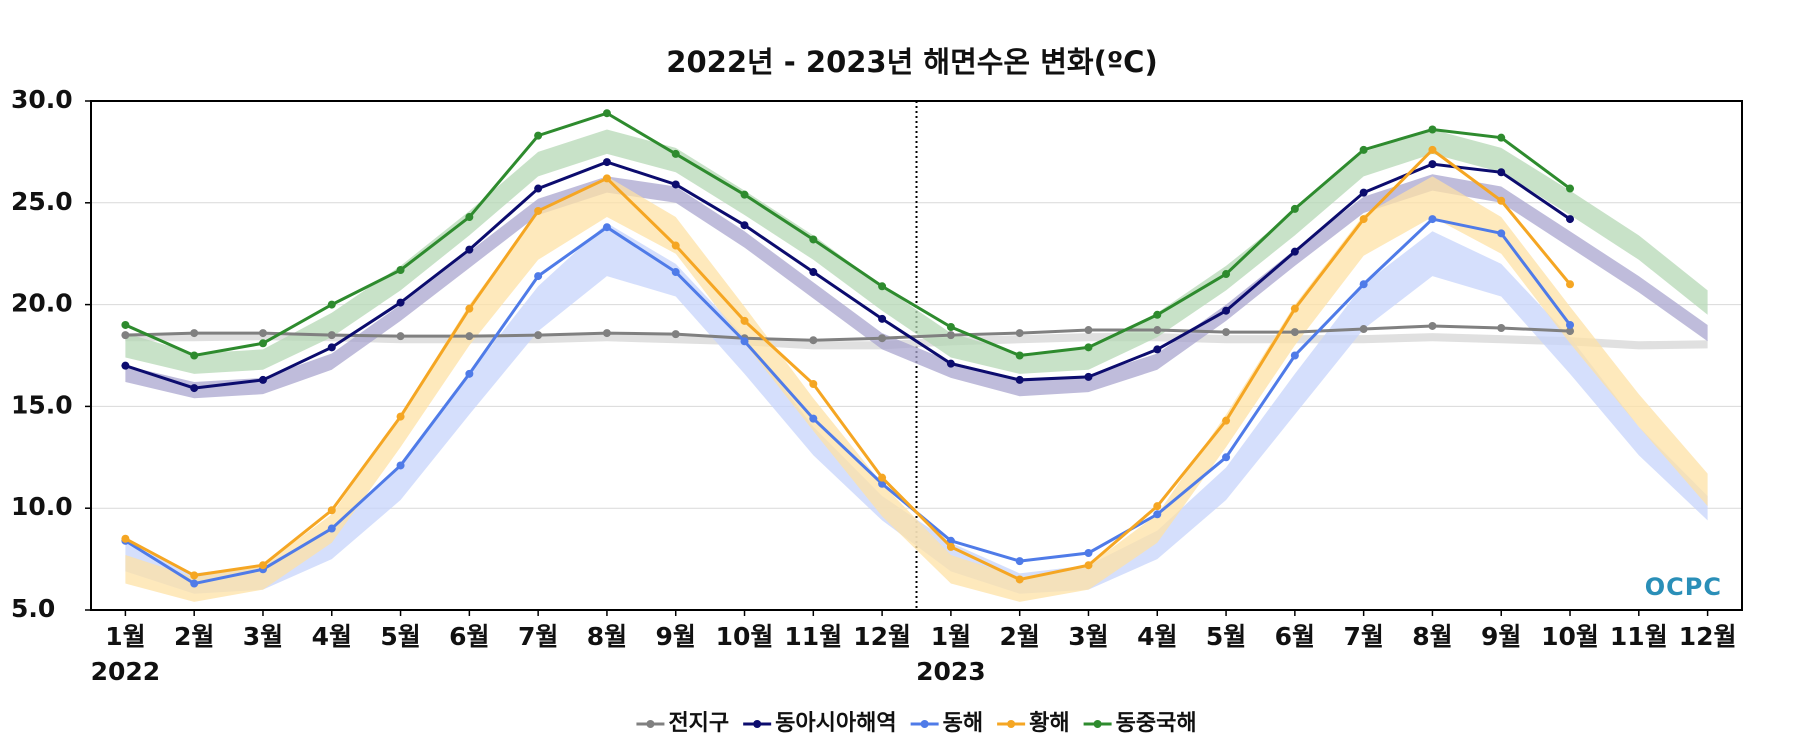 The height and width of the screenshot is (750, 1800). Describe the element at coordinates (1019, 636) in the screenshot. I see `x-tick-label: 2월` at that location.